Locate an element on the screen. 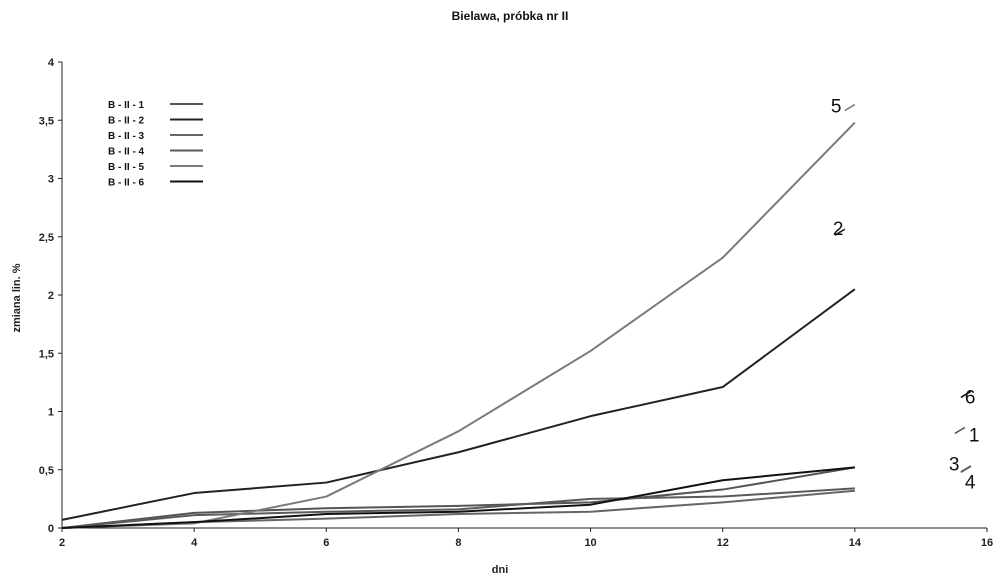 The image size is (997, 577). end-labels: 1 2 34 5 6 is located at coordinates (905, 295).